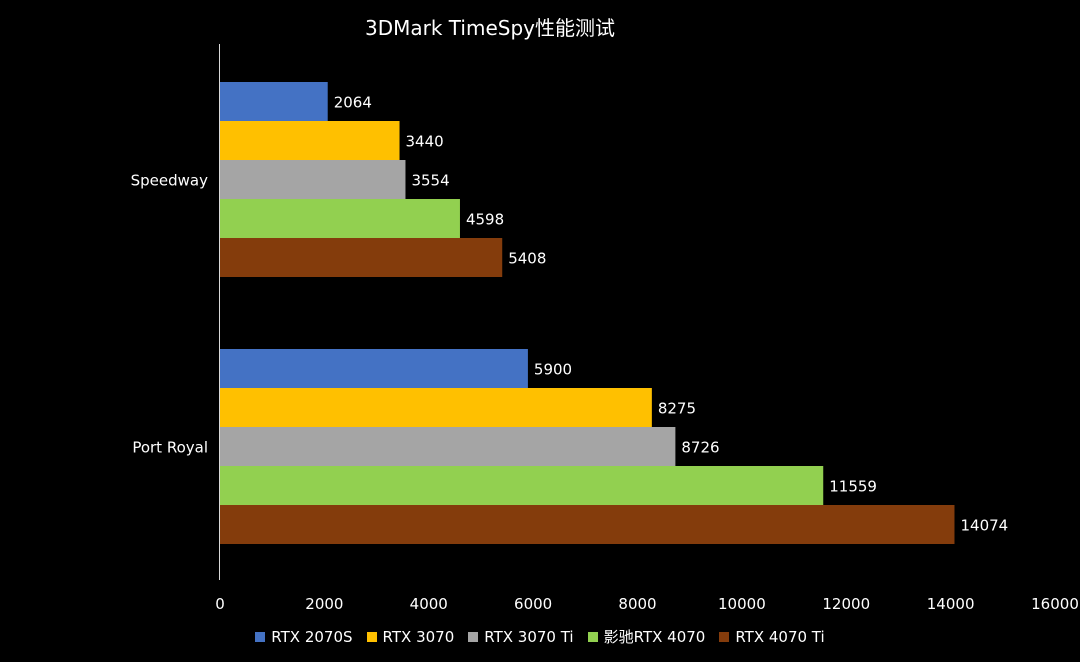 The image size is (1080, 662). What do you see at coordinates (169, 181) in the screenshot?
I see `category-label: Speedway` at bounding box center [169, 181].